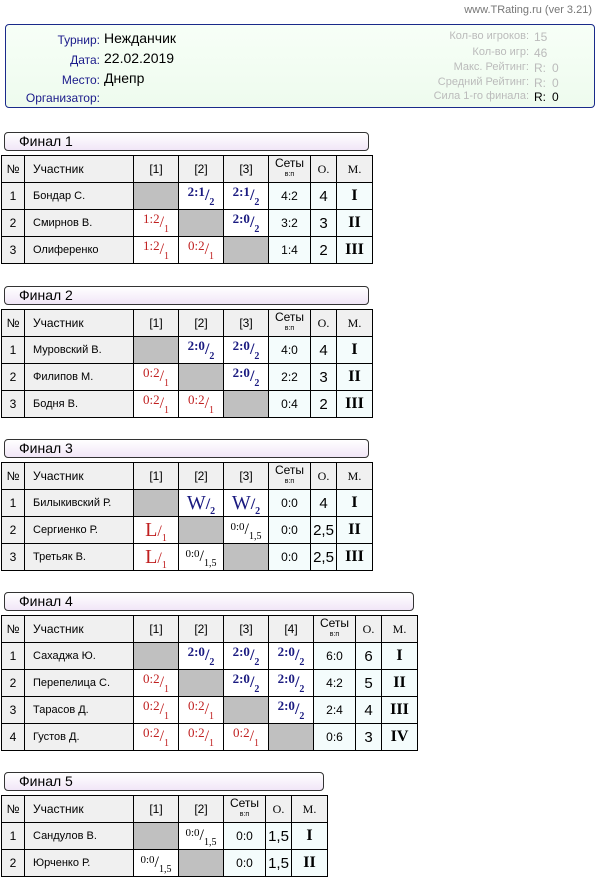  I want to click on player-row: 3 Бодня В. 0:2/1 0:2/1 0:4 2 III, so click(187, 404).